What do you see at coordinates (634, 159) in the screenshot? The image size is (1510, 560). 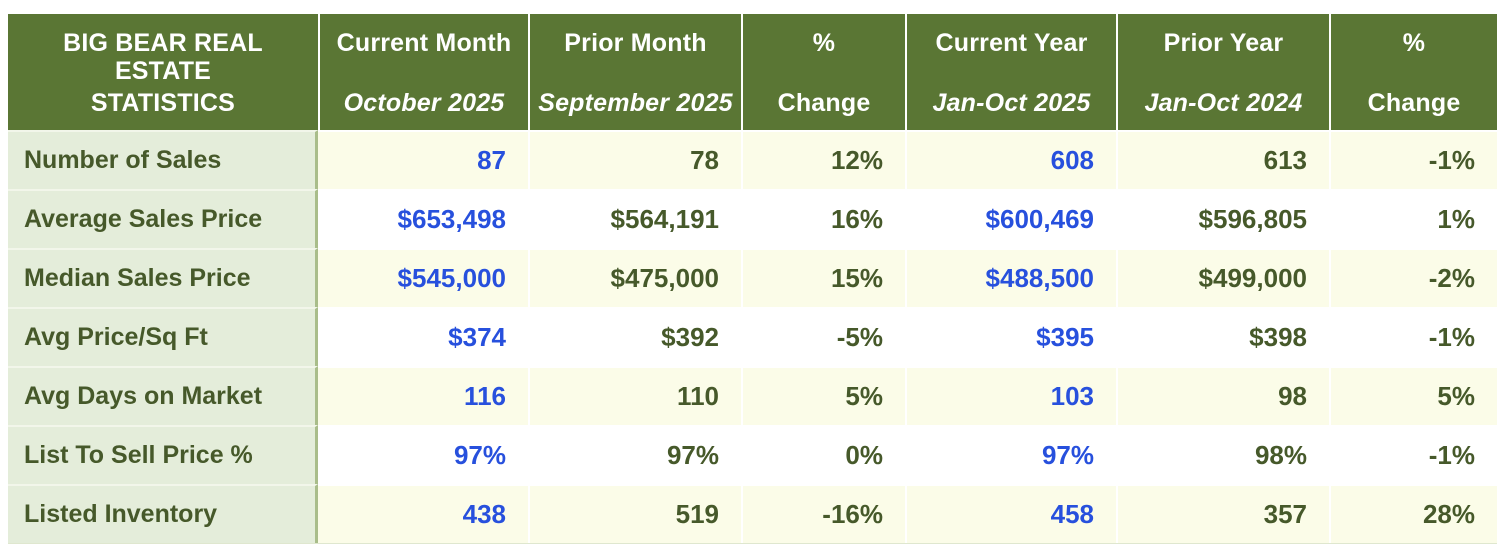 I see `cell-prior-month: 78` at bounding box center [634, 159].